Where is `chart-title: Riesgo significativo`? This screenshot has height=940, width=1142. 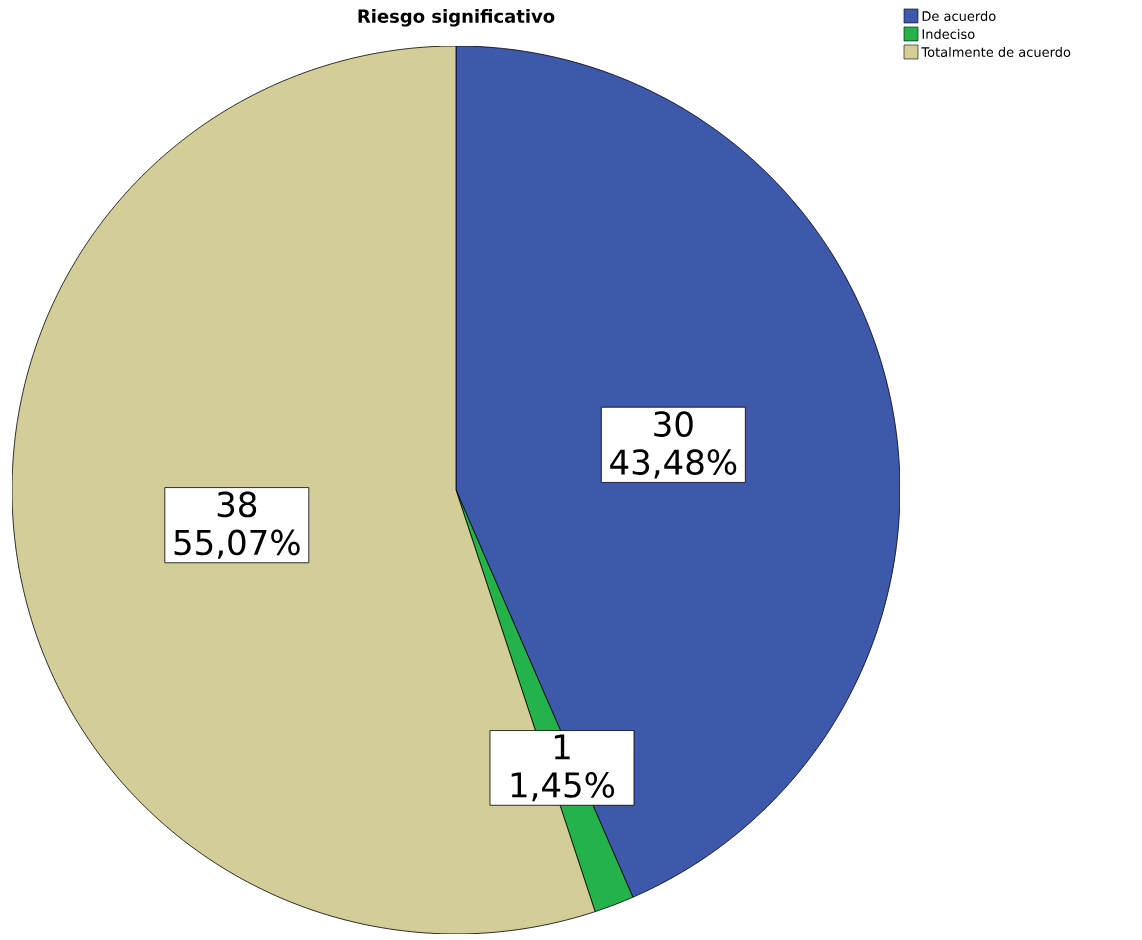
chart-title: Riesgo significativo is located at coordinates (456, 18).